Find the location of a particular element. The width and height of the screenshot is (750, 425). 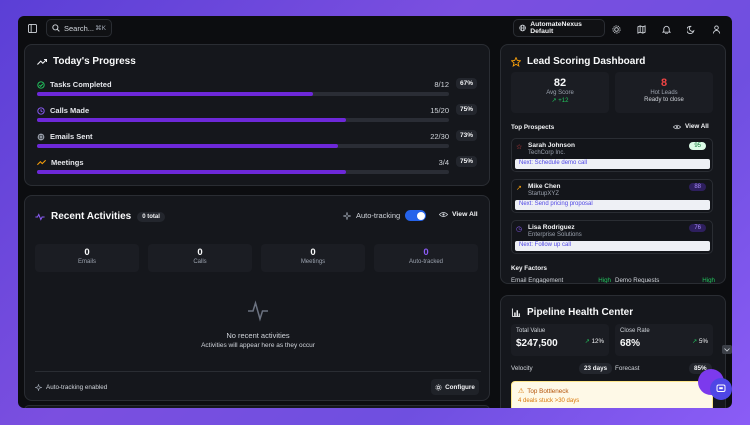

hot-leads-box: 8 Hot Leads Ready to close is located at coordinates (664, 92).